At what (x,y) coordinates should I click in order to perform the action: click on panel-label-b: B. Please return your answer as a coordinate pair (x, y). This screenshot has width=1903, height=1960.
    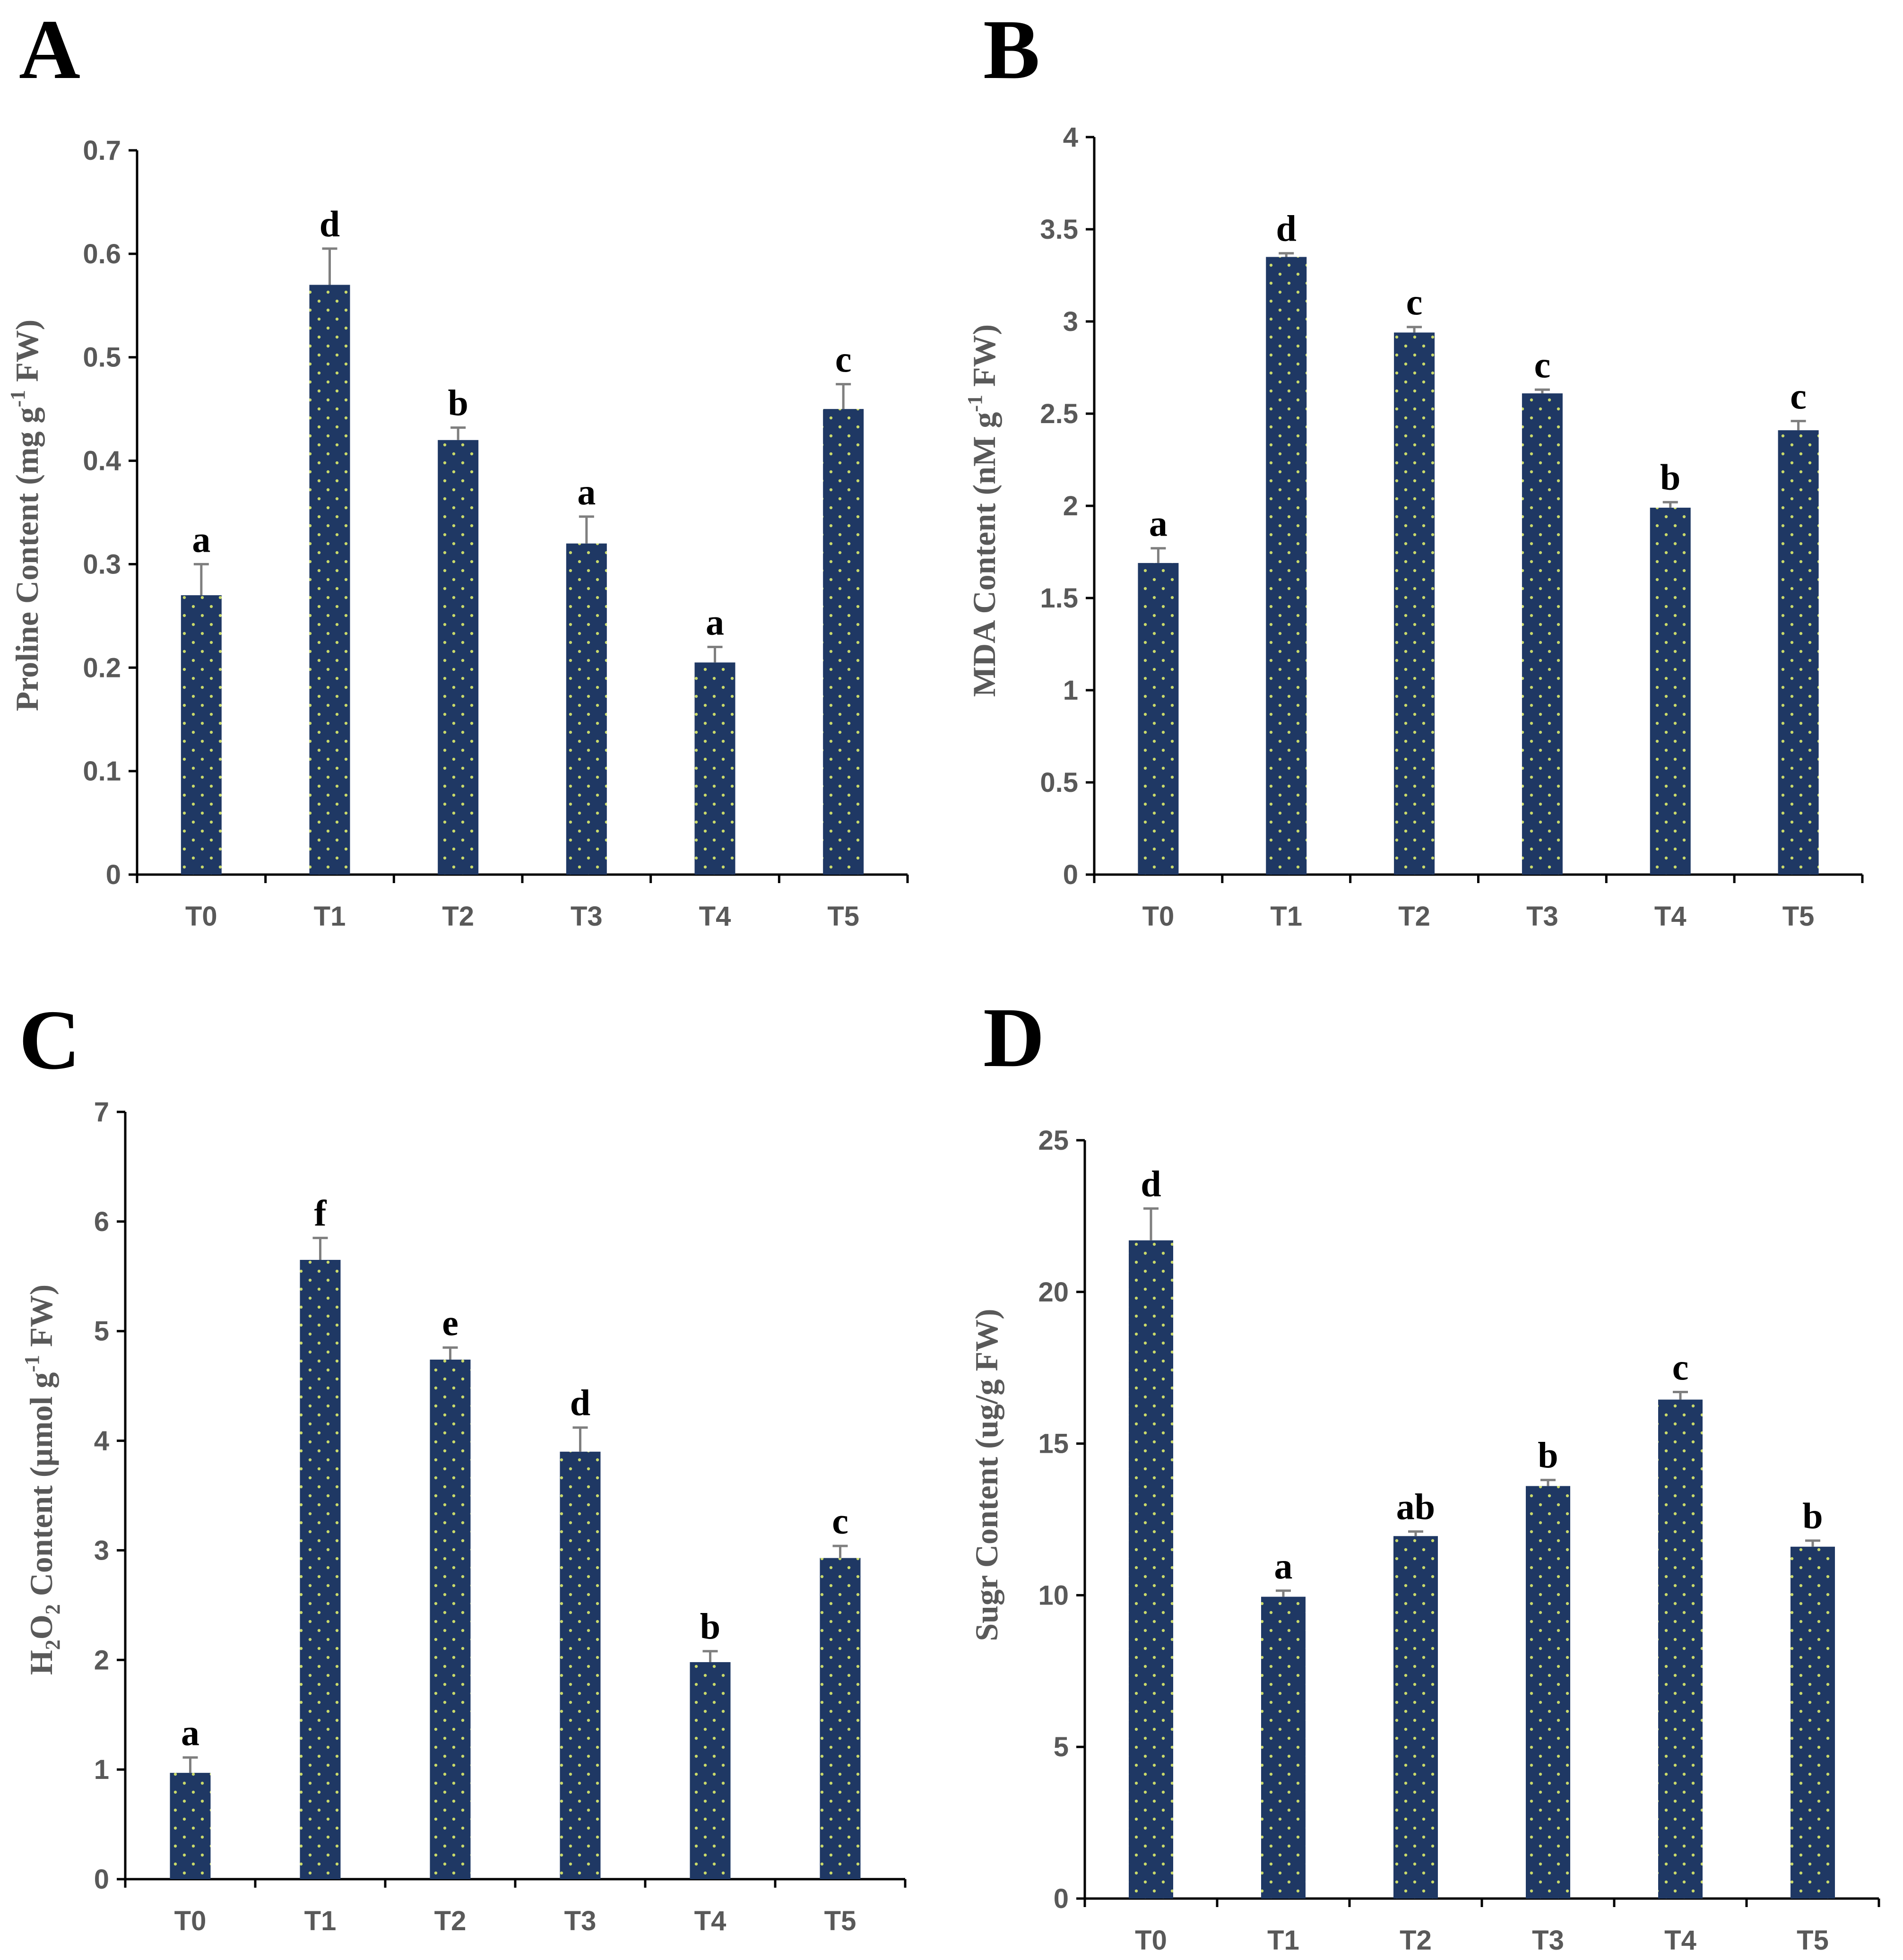
    Looking at the image, I should click on (1012, 49).